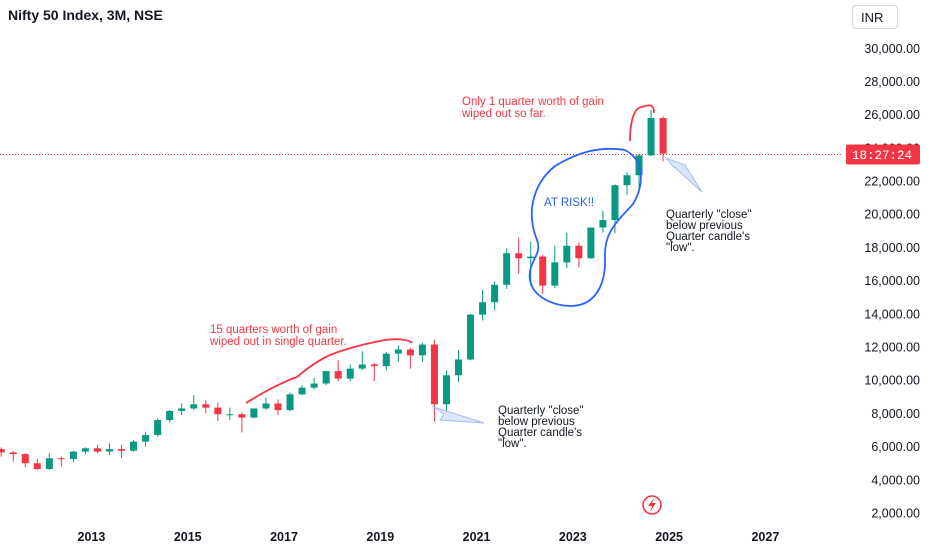 Image resolution: width=932 pixels, height=550 pixels. I want to click on at-risk-text: AT RISK!!, so click(569, 203).